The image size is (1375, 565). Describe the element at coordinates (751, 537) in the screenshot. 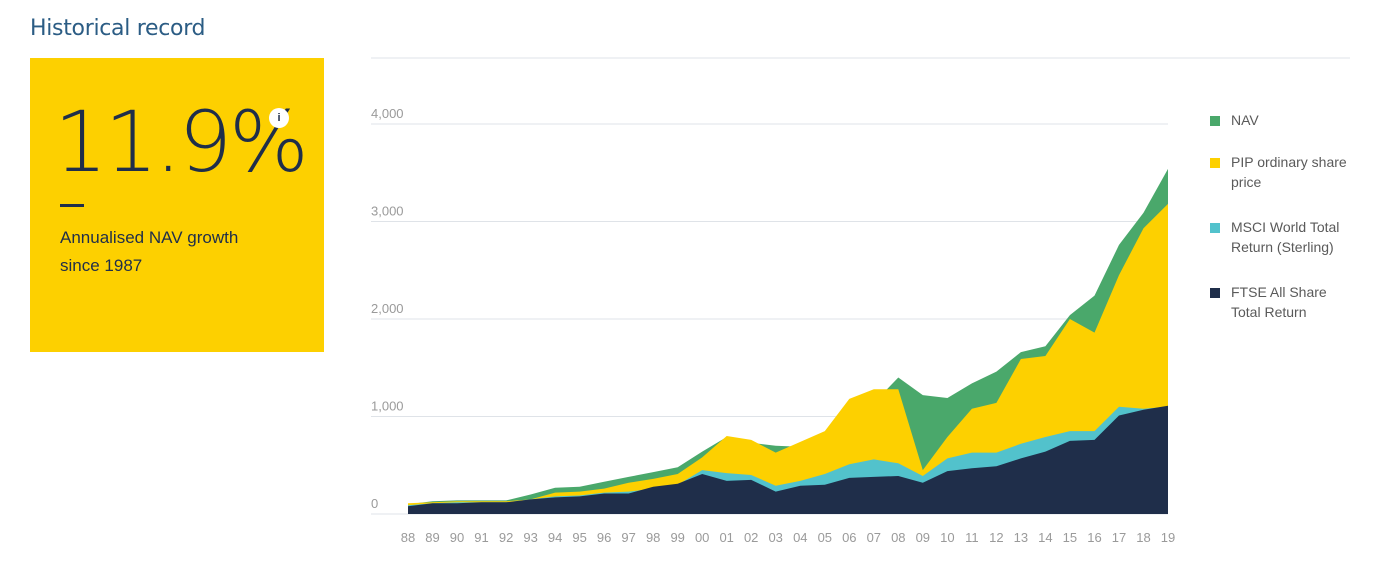

I see `x-tick-label: 02` at that location.